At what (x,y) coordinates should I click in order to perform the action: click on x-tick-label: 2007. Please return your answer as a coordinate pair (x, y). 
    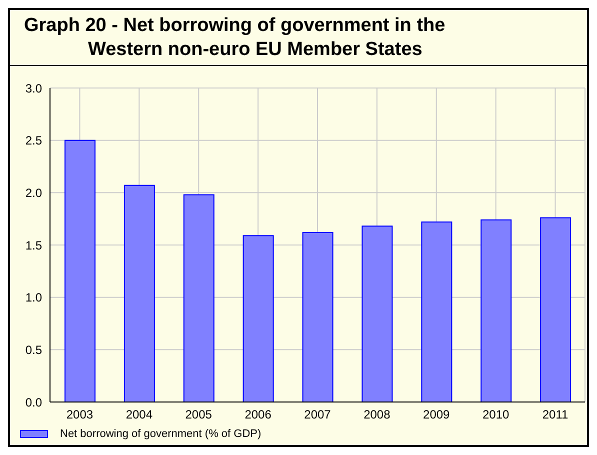
    Looking at the image, I should click on (318, 415).